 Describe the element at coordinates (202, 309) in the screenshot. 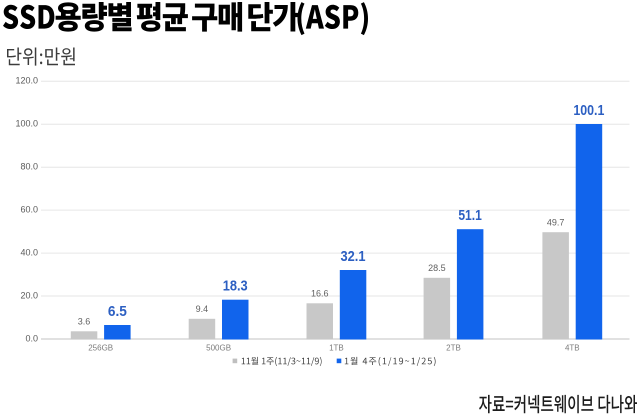

I see `svg-text: 9.4` at that location.